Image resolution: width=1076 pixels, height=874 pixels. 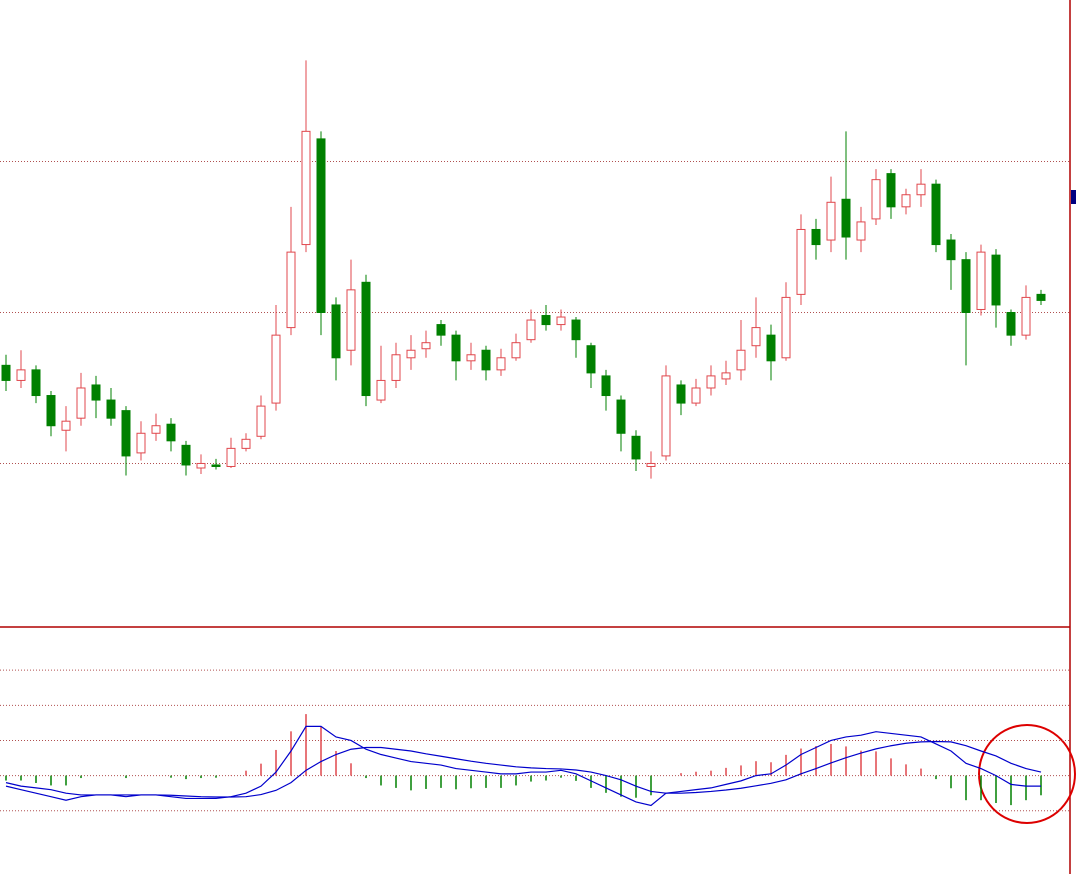 I want to click on highlight-circle, so click(x=1027, y=774).